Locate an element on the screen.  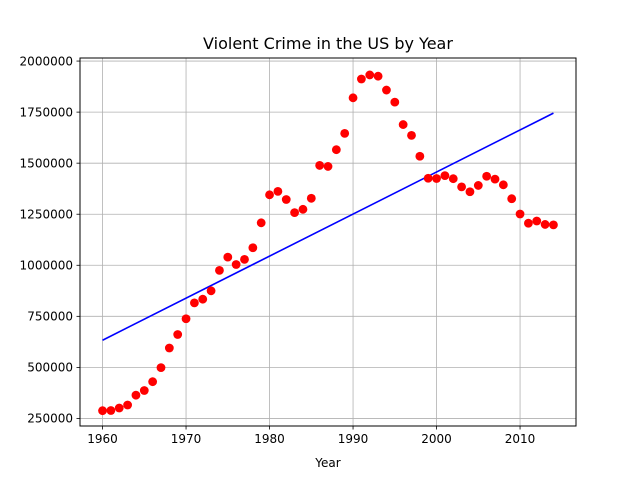
x-tick-label: 1960 is located at coordinates (102, 439).